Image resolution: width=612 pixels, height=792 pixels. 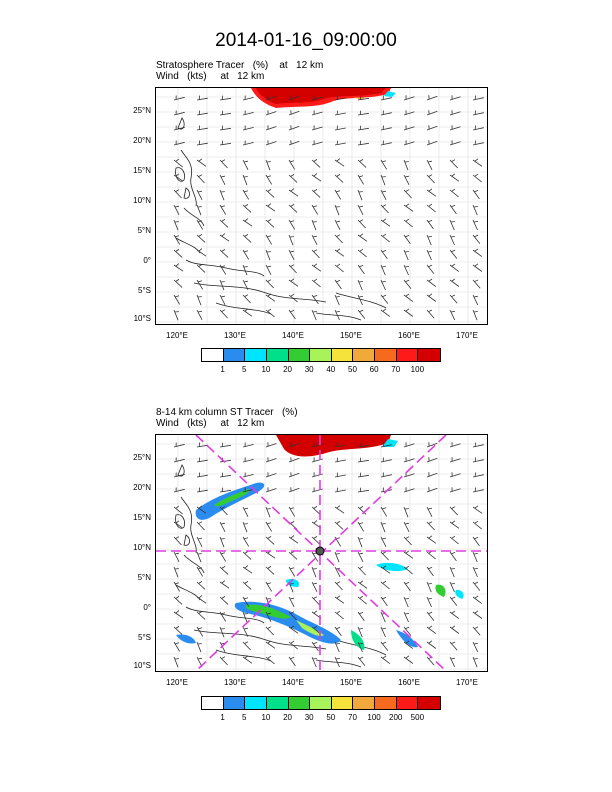 What do you see at coordinates (244, 369) in the screenshot?
I see `colorbar-label: 5` at bounding box center [244, 369].